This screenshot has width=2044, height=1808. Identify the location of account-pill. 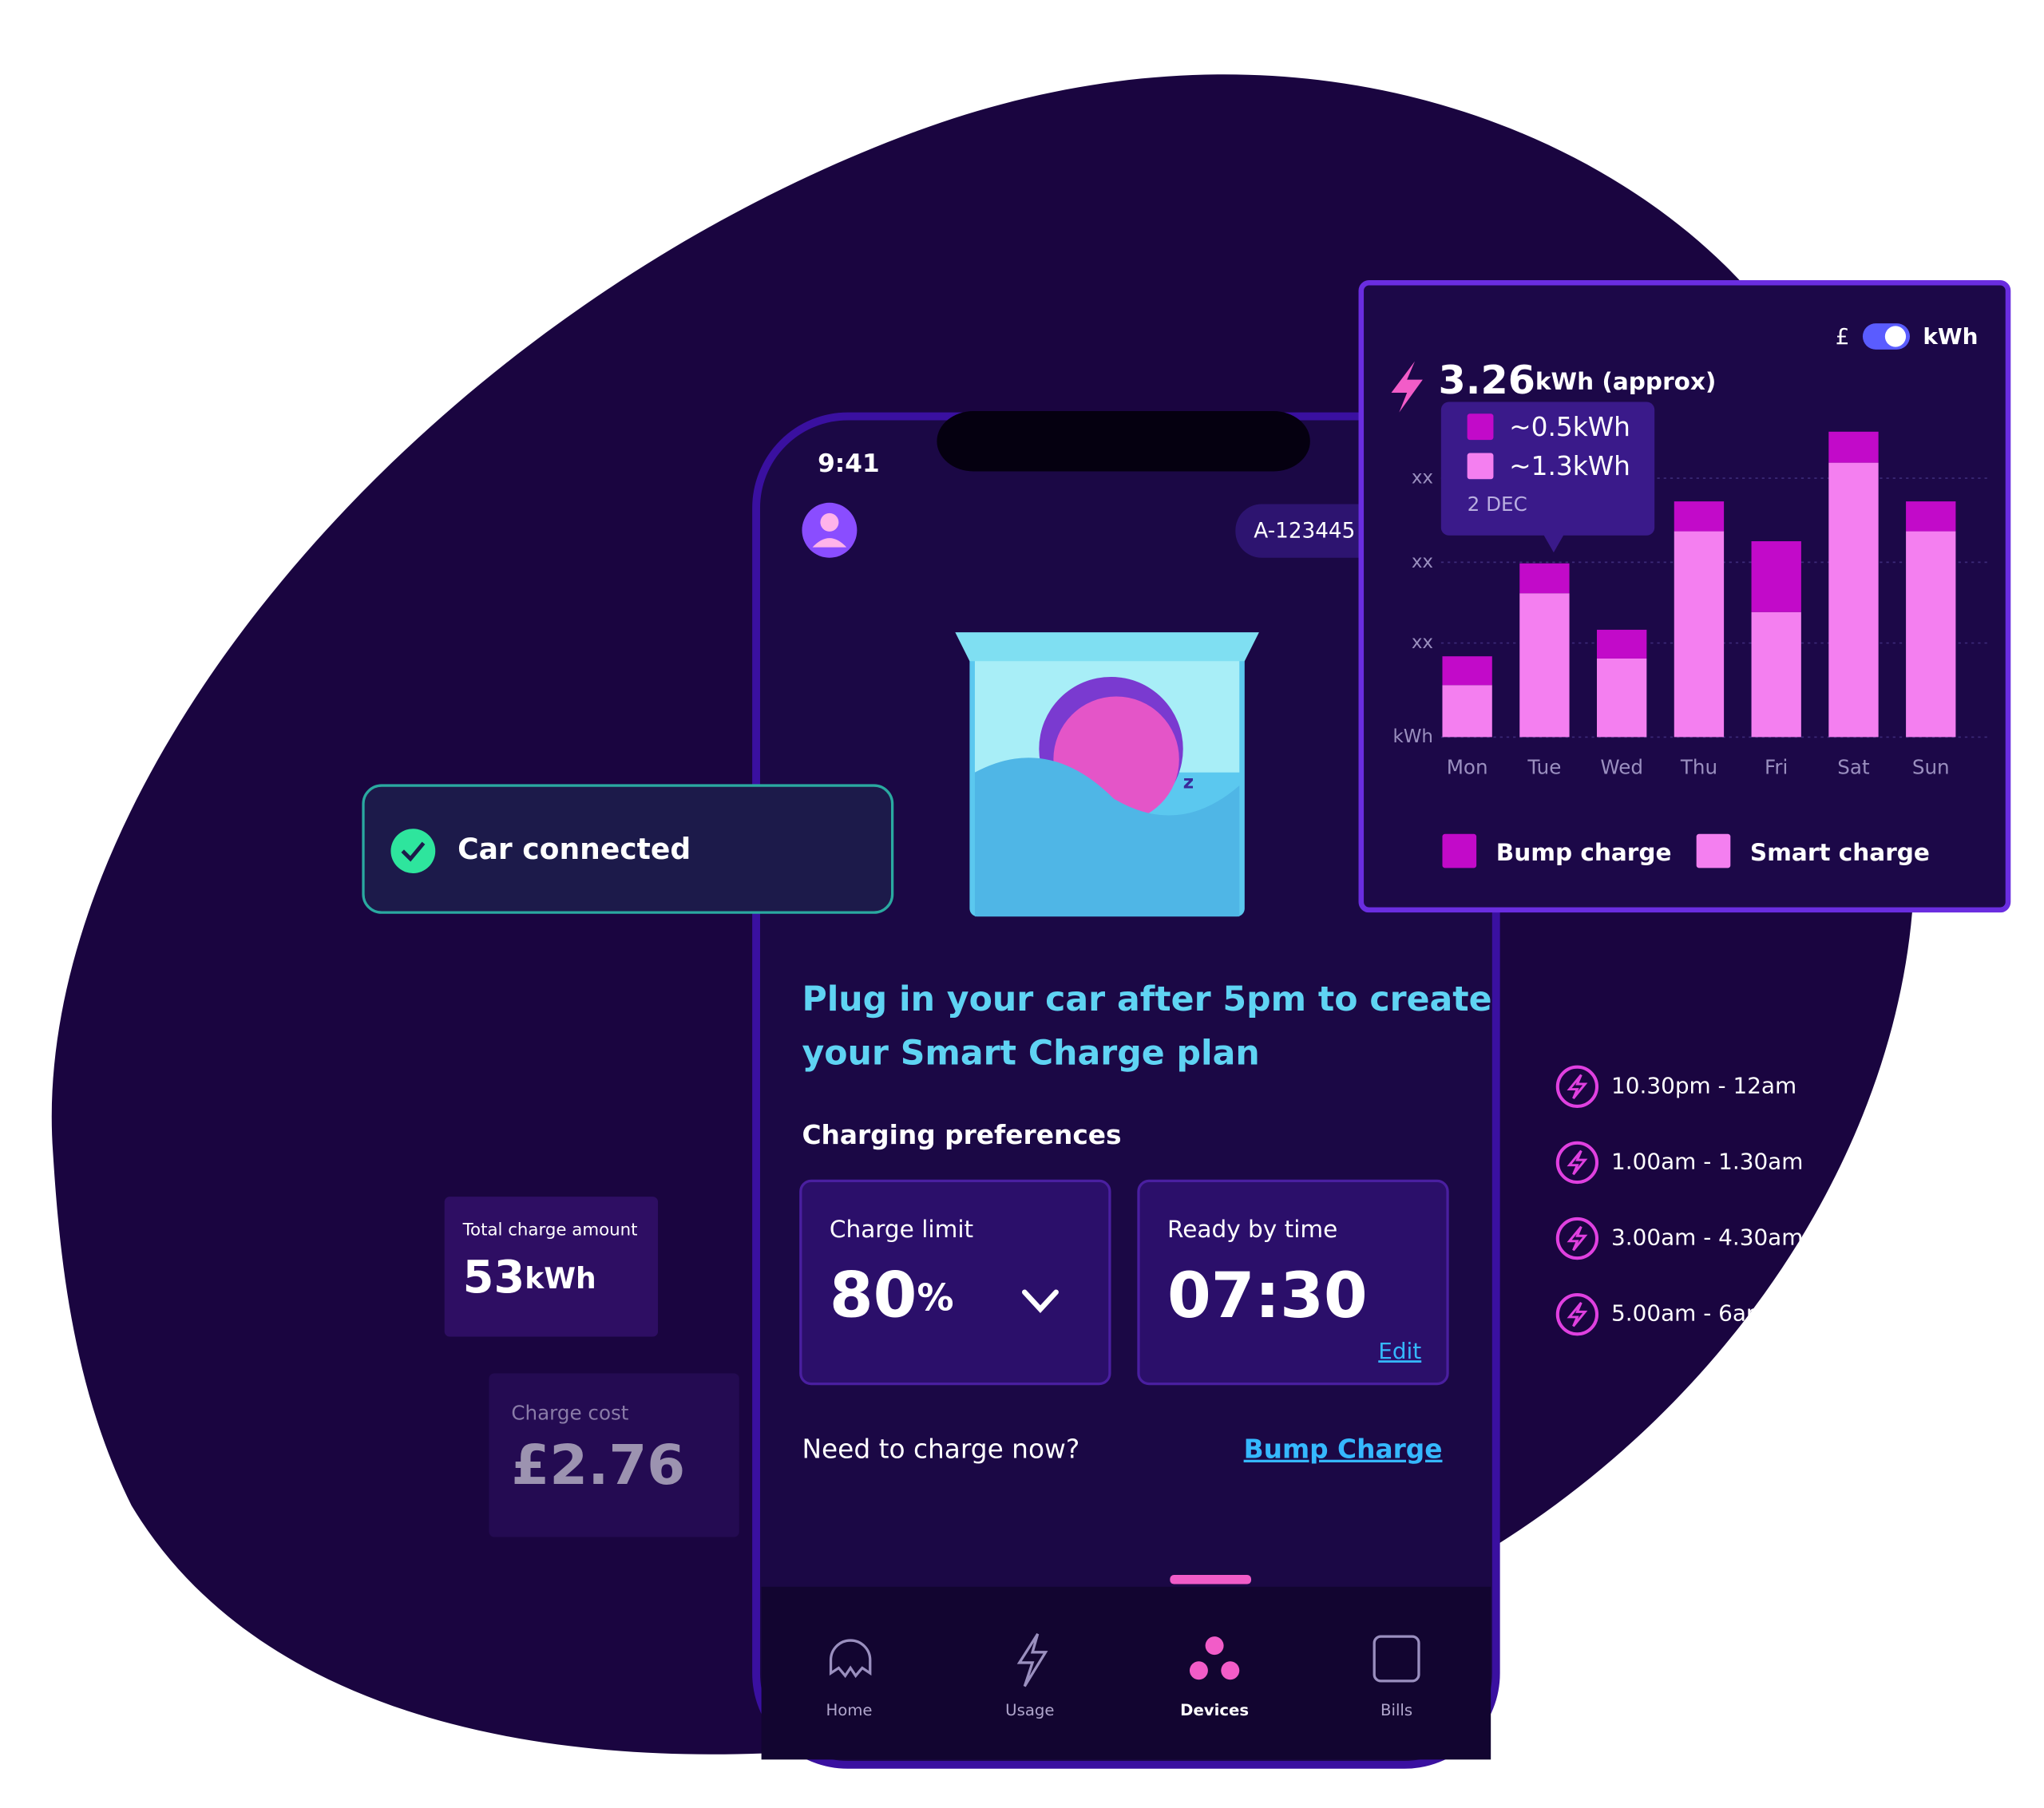
(1314, 531).